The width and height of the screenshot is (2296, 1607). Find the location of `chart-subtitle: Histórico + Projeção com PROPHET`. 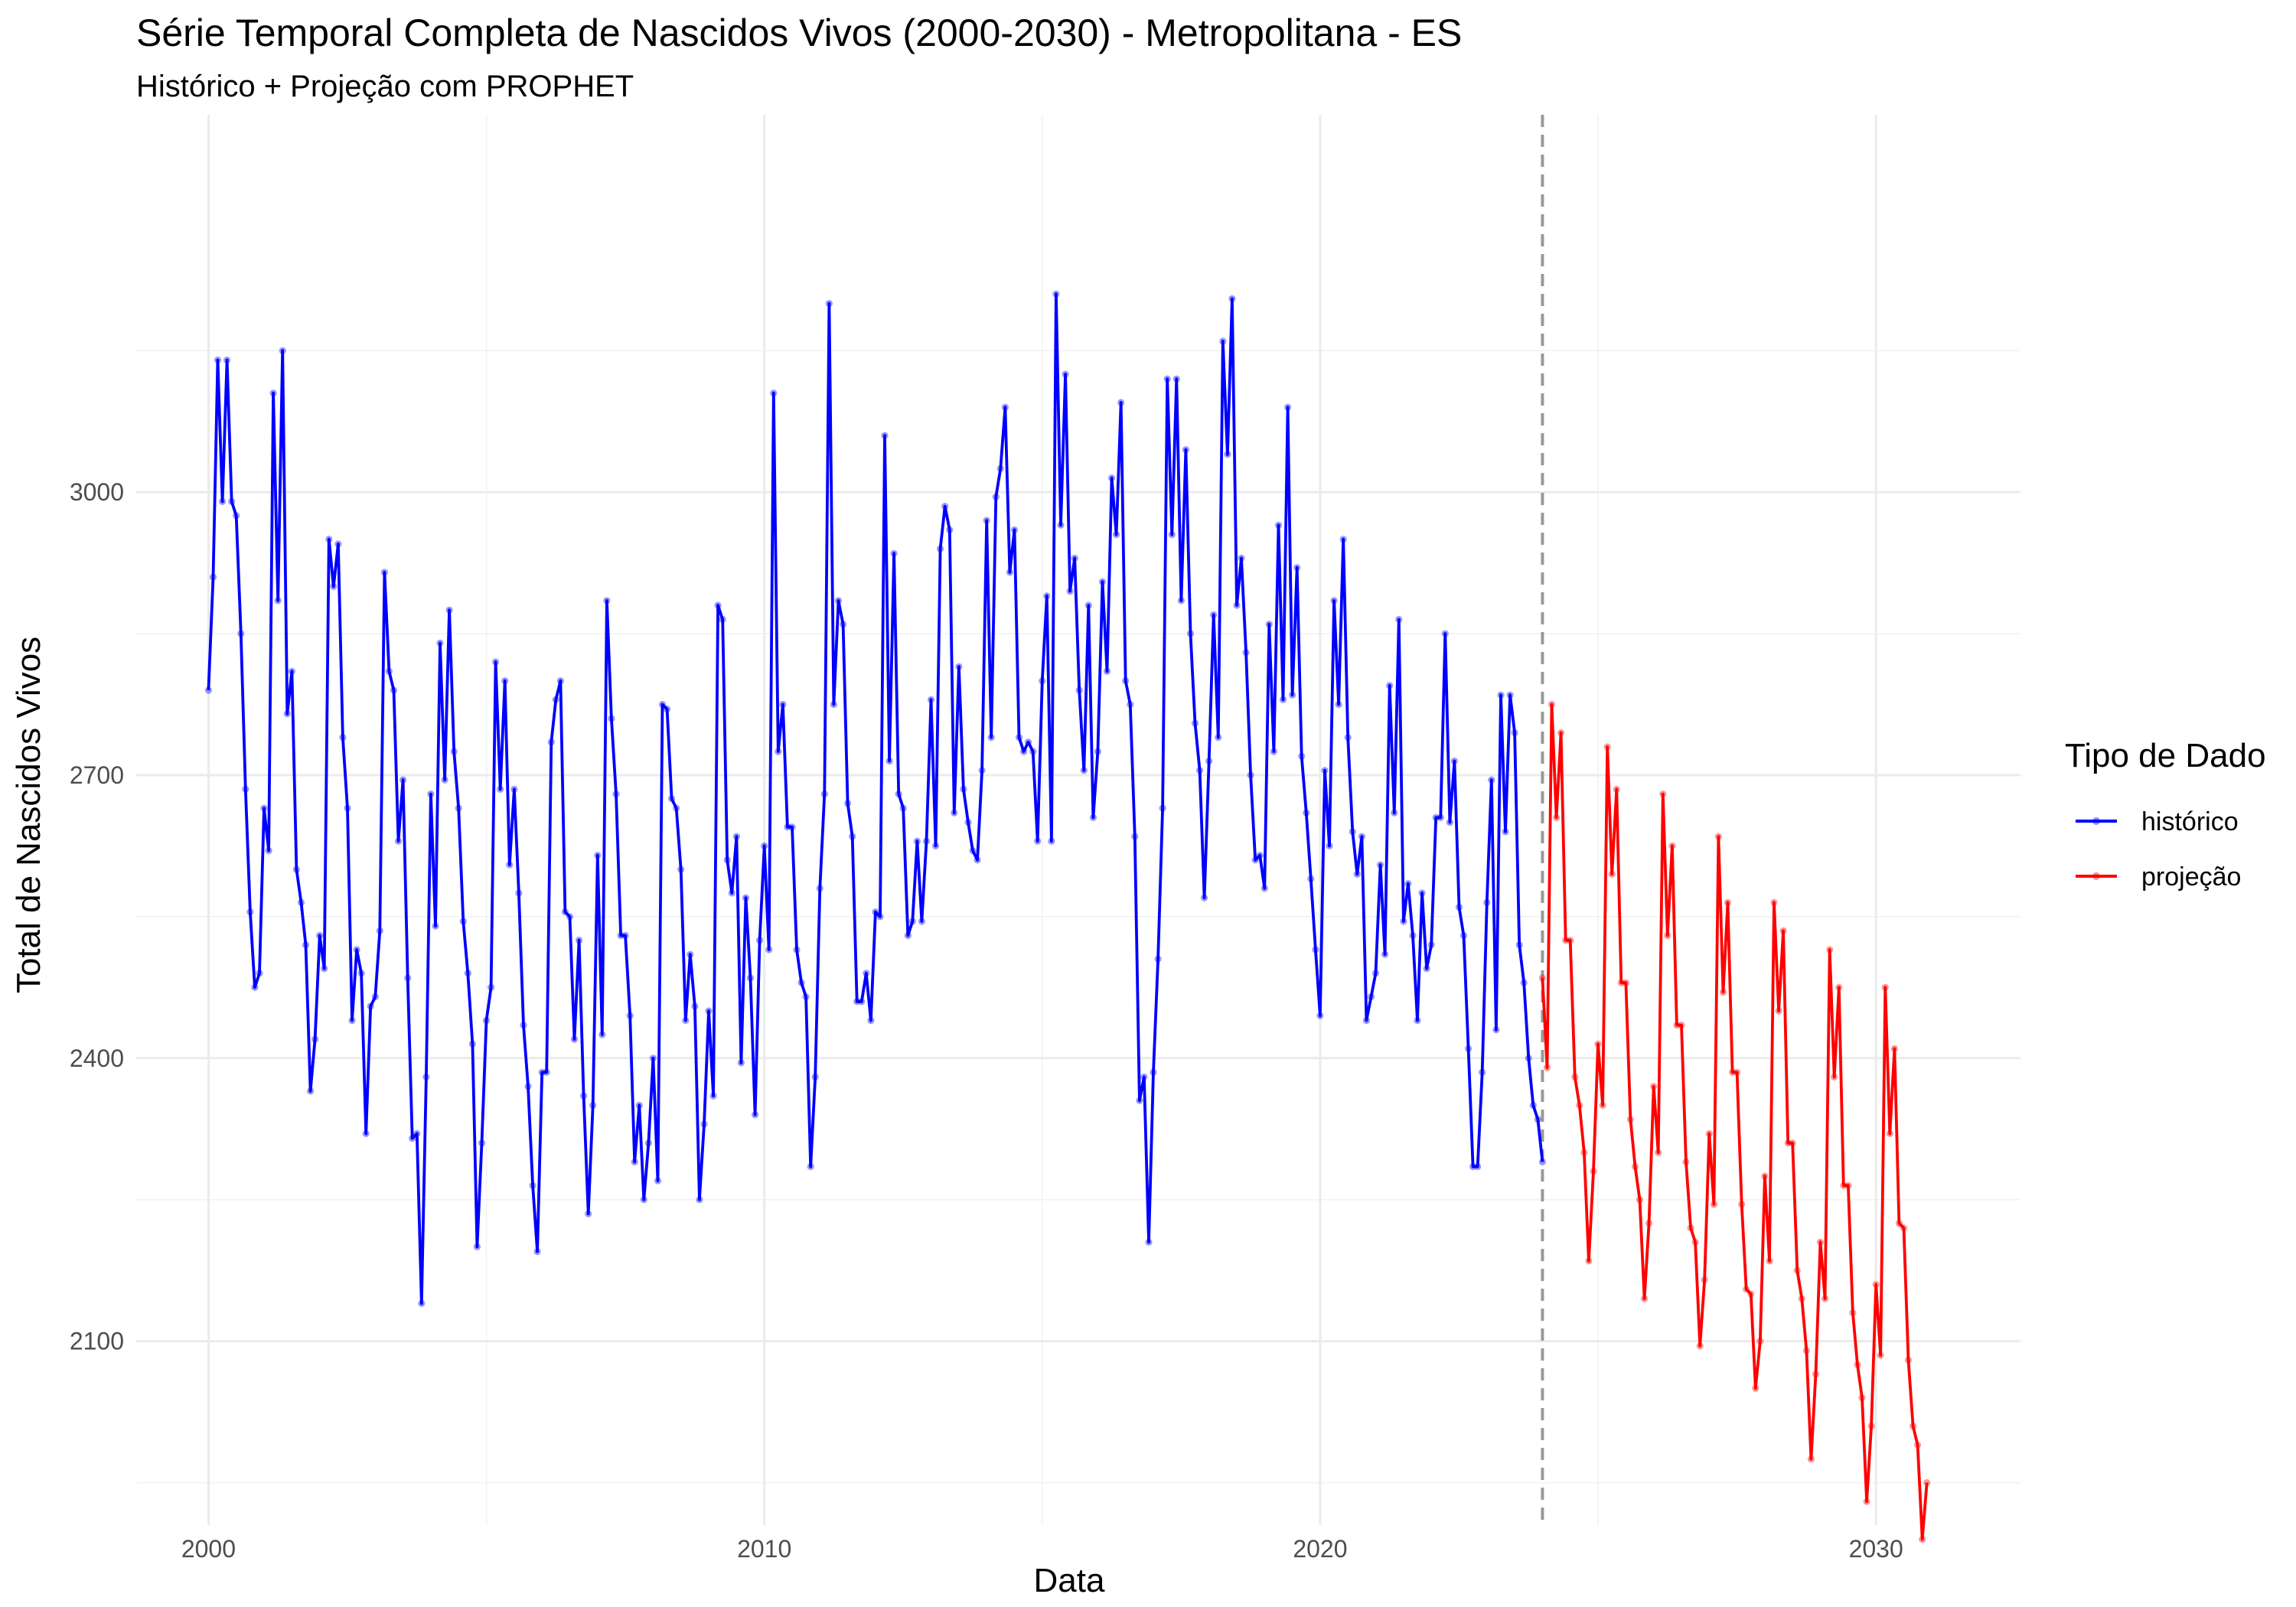

chart-subtitle: Histórico + Projeção com PROPHET is located at coordinates (385, 86).